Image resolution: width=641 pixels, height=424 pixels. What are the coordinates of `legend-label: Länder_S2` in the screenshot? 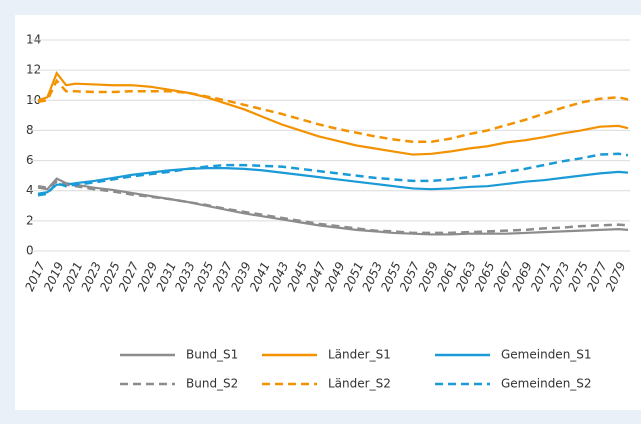 It's located at (359, 384).